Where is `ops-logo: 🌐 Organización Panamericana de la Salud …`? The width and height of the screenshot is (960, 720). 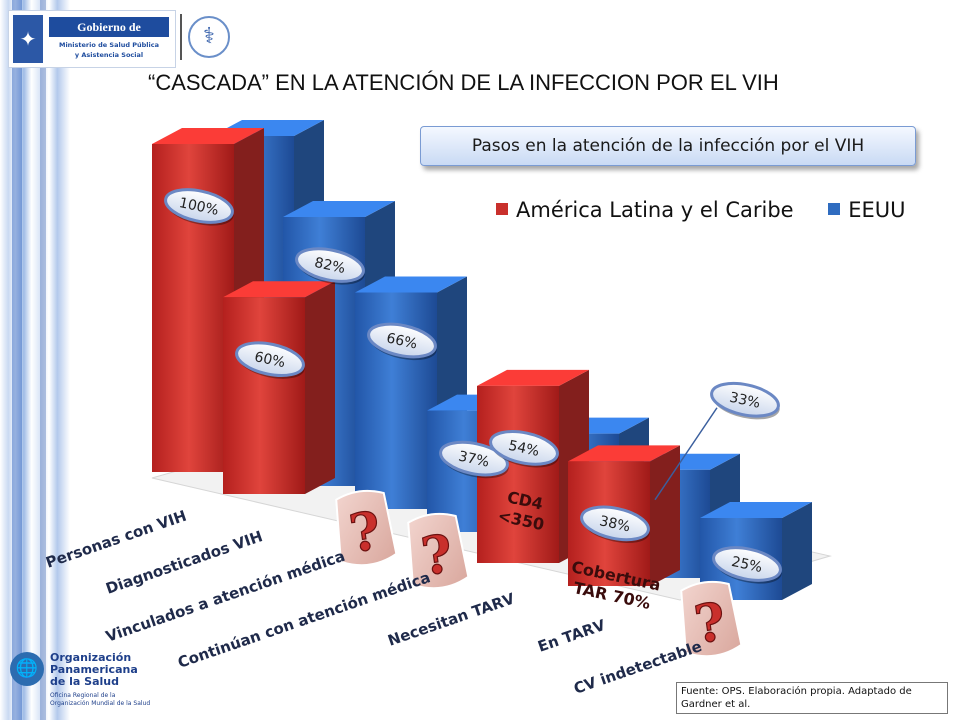 ops-logo: 🌐 Organización Panamericana de la Salud … is located at coordinates (93, 681).